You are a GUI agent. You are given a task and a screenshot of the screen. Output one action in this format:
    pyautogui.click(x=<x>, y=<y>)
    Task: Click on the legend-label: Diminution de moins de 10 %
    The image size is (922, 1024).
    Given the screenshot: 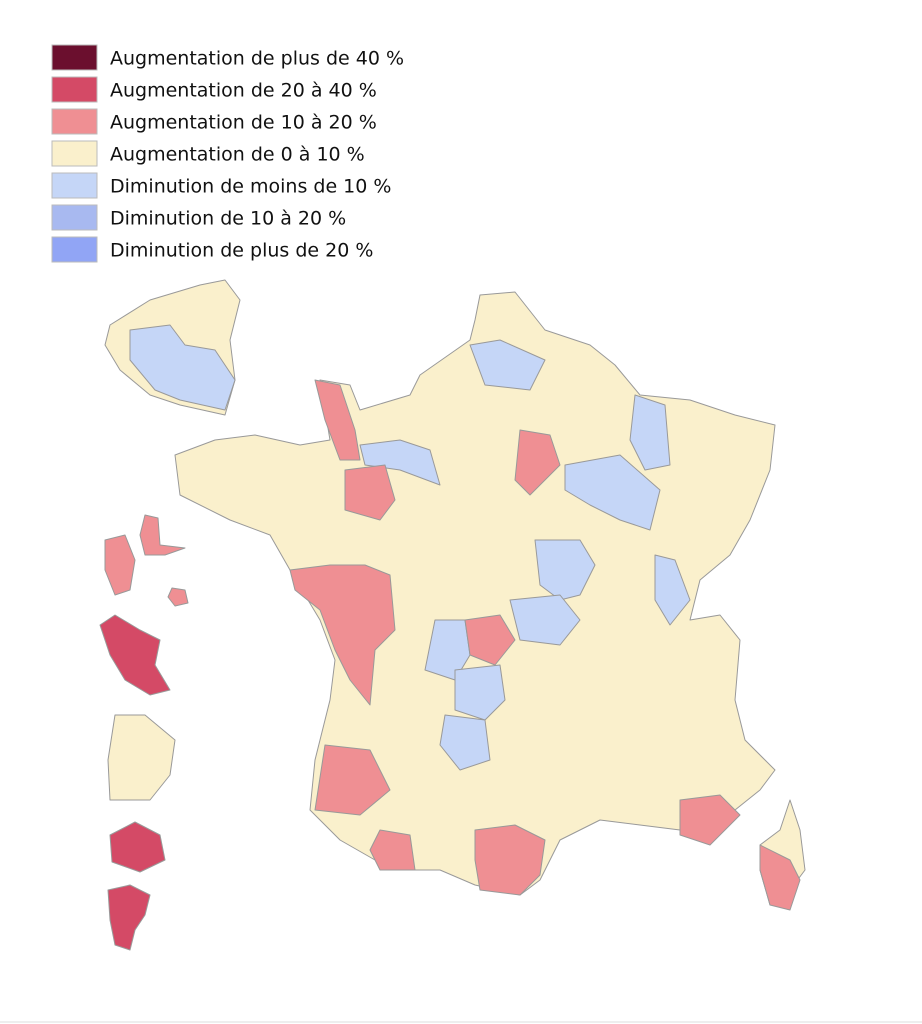 What is the action you would take?
    pyautogui.click(x=250, y=187)
    